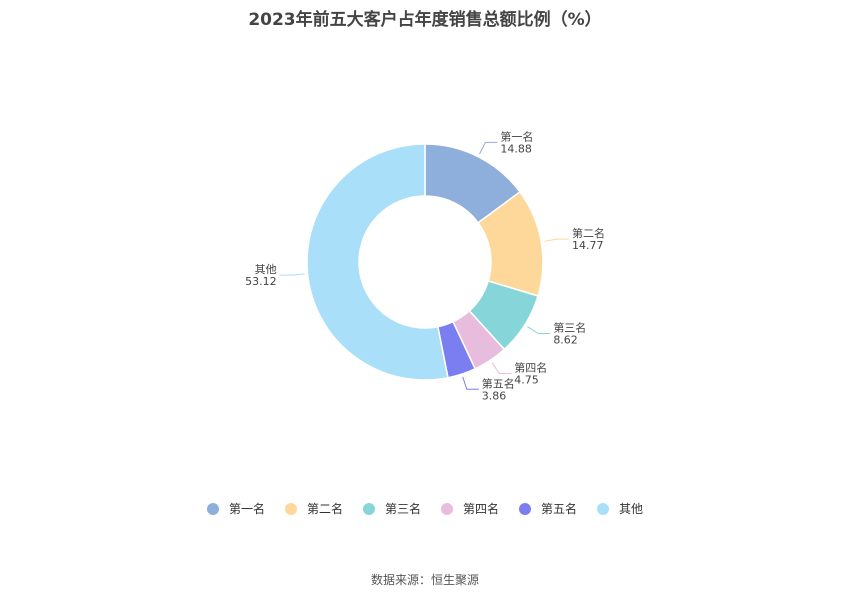  I want to click on slice-label-fourth: 第四名, so click(530, 368).